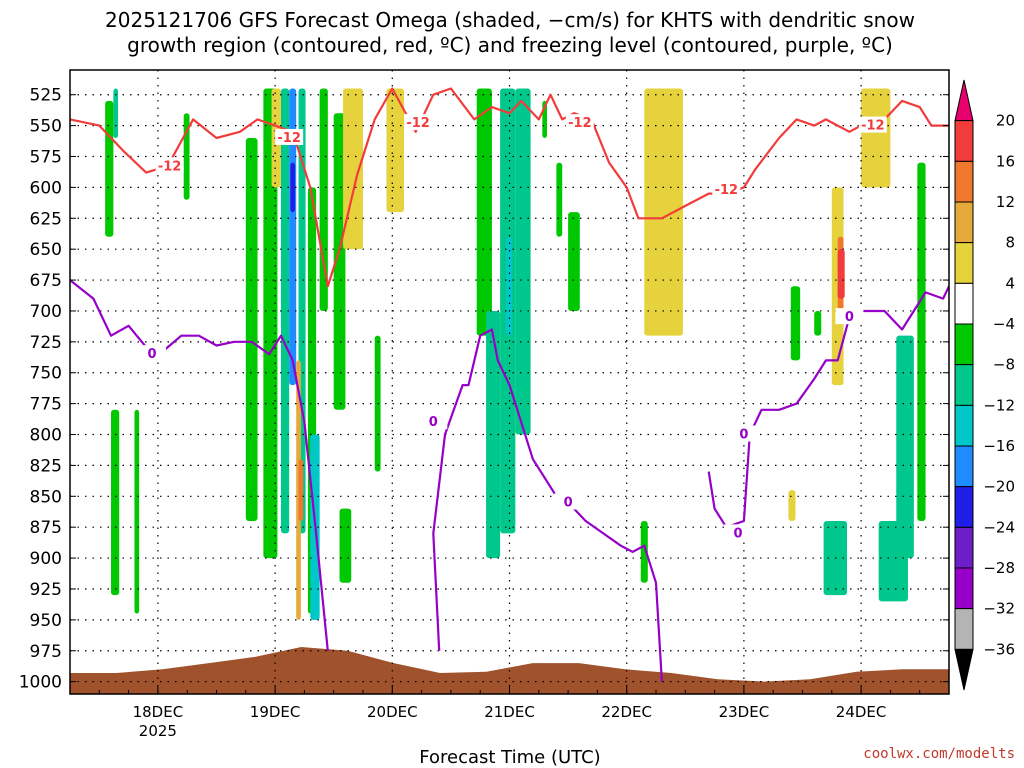  Describe the element at coordinates (46, 188) in the screenshot. I see `ytick-label-600: 600` at that location.